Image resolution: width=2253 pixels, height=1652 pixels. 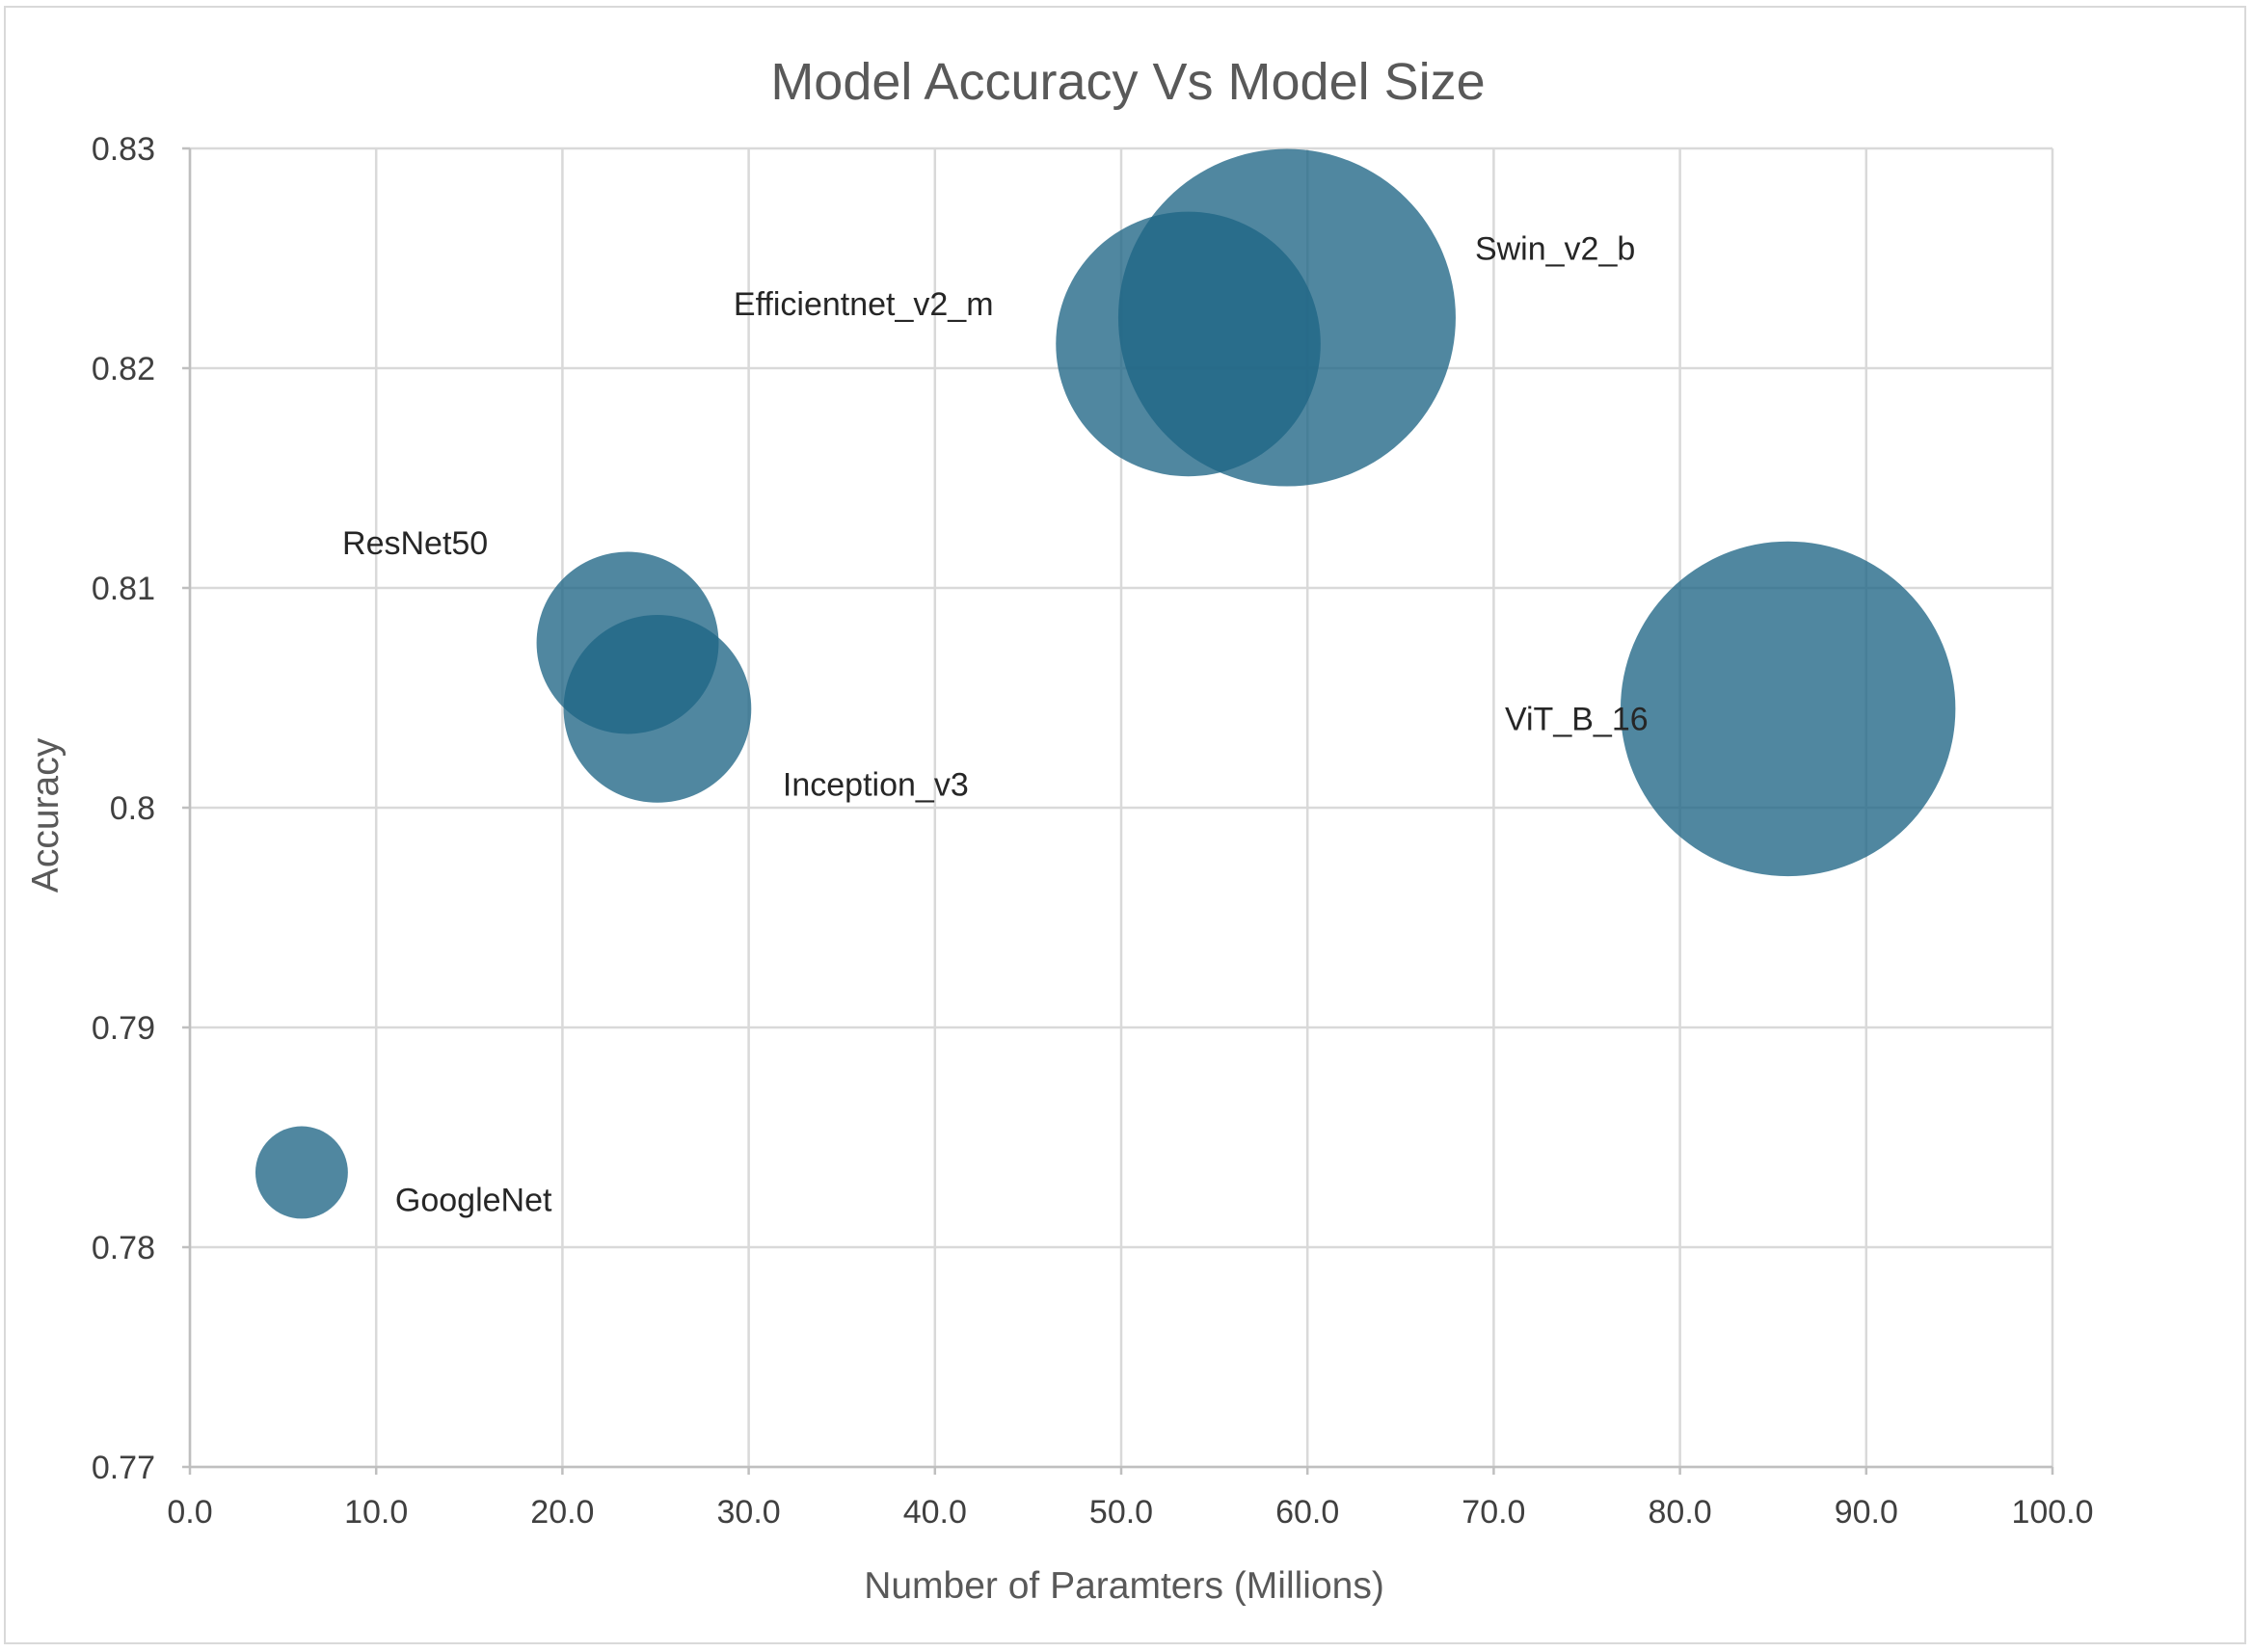 I want to click on y-tick-label: 0.77, so click(x=123, y=1468).